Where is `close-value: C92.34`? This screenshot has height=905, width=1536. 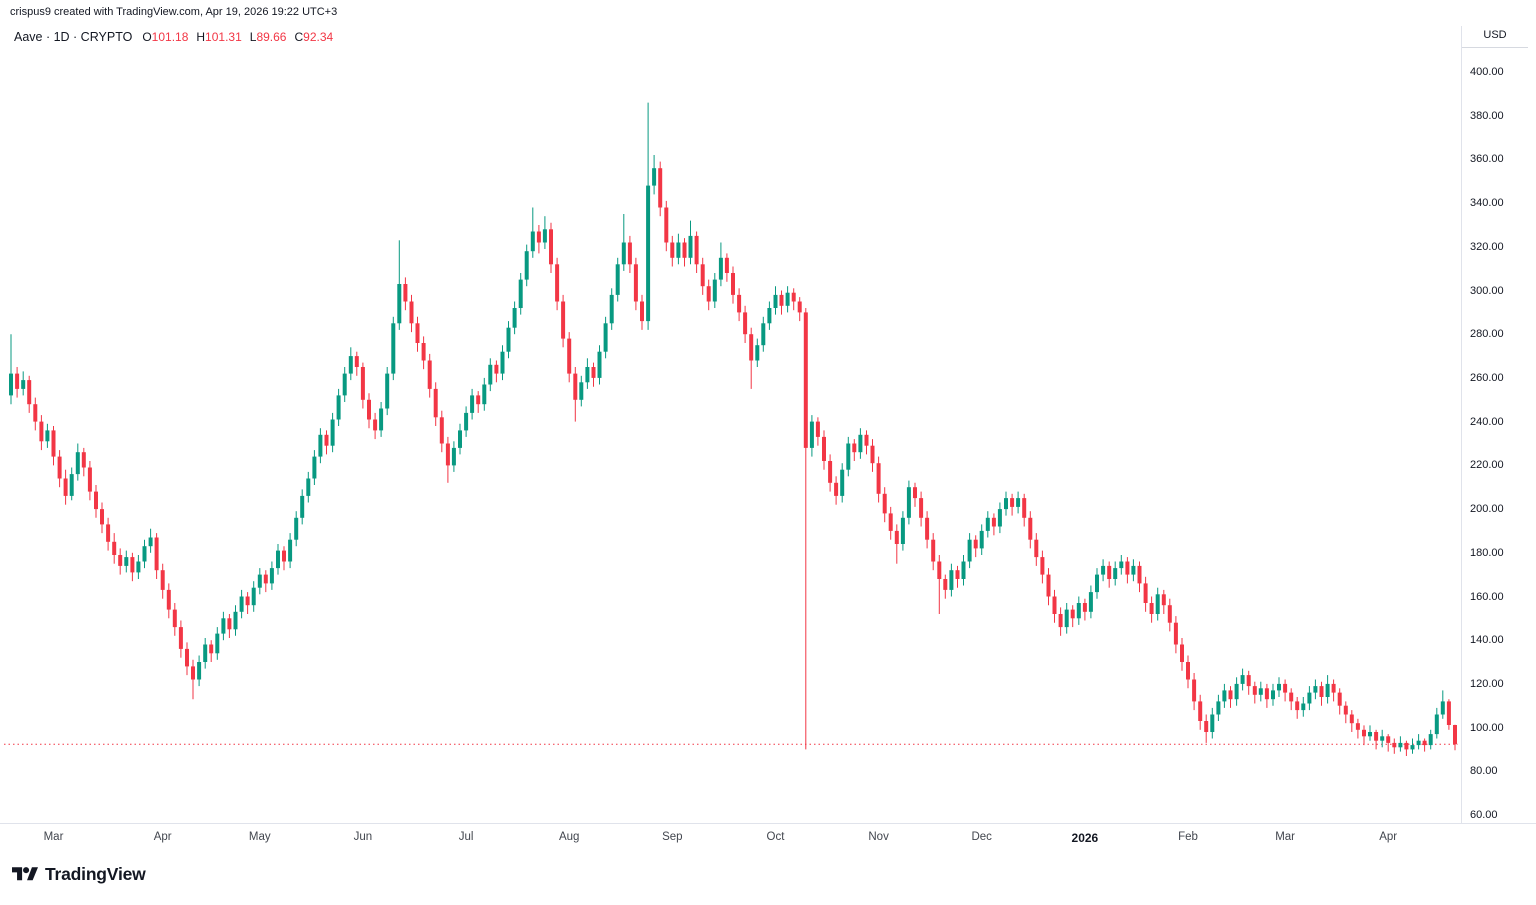
close-value: C92.34 is located at coordinates (314, 37).